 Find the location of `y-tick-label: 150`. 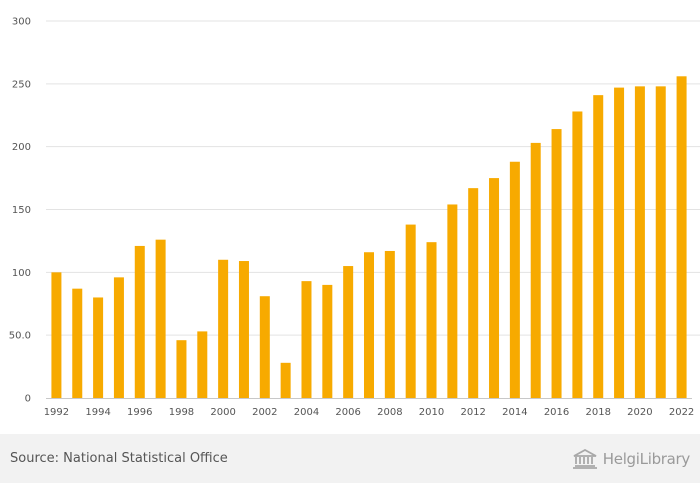

y-tick-label: 150 is located at coordinates (21, 210).